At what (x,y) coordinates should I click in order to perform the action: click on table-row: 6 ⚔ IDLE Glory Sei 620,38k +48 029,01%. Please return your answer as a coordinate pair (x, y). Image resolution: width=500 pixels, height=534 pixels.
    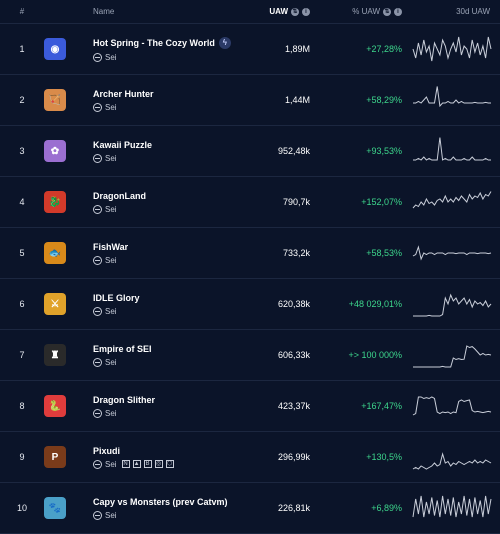
    Looking at the image, I should click on (250, 304).